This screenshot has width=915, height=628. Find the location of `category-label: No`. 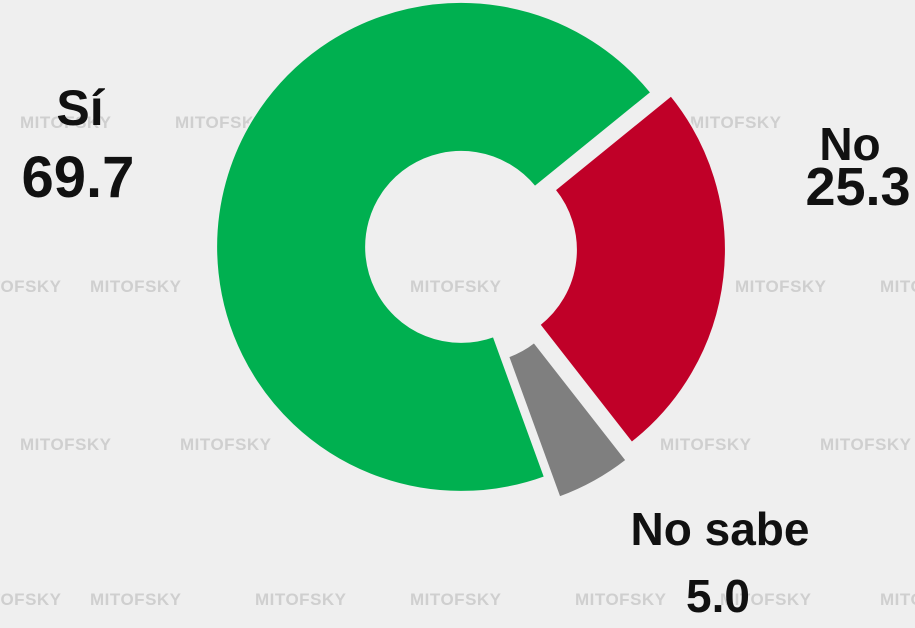

category-label: No is located at coordinates (849, 144).